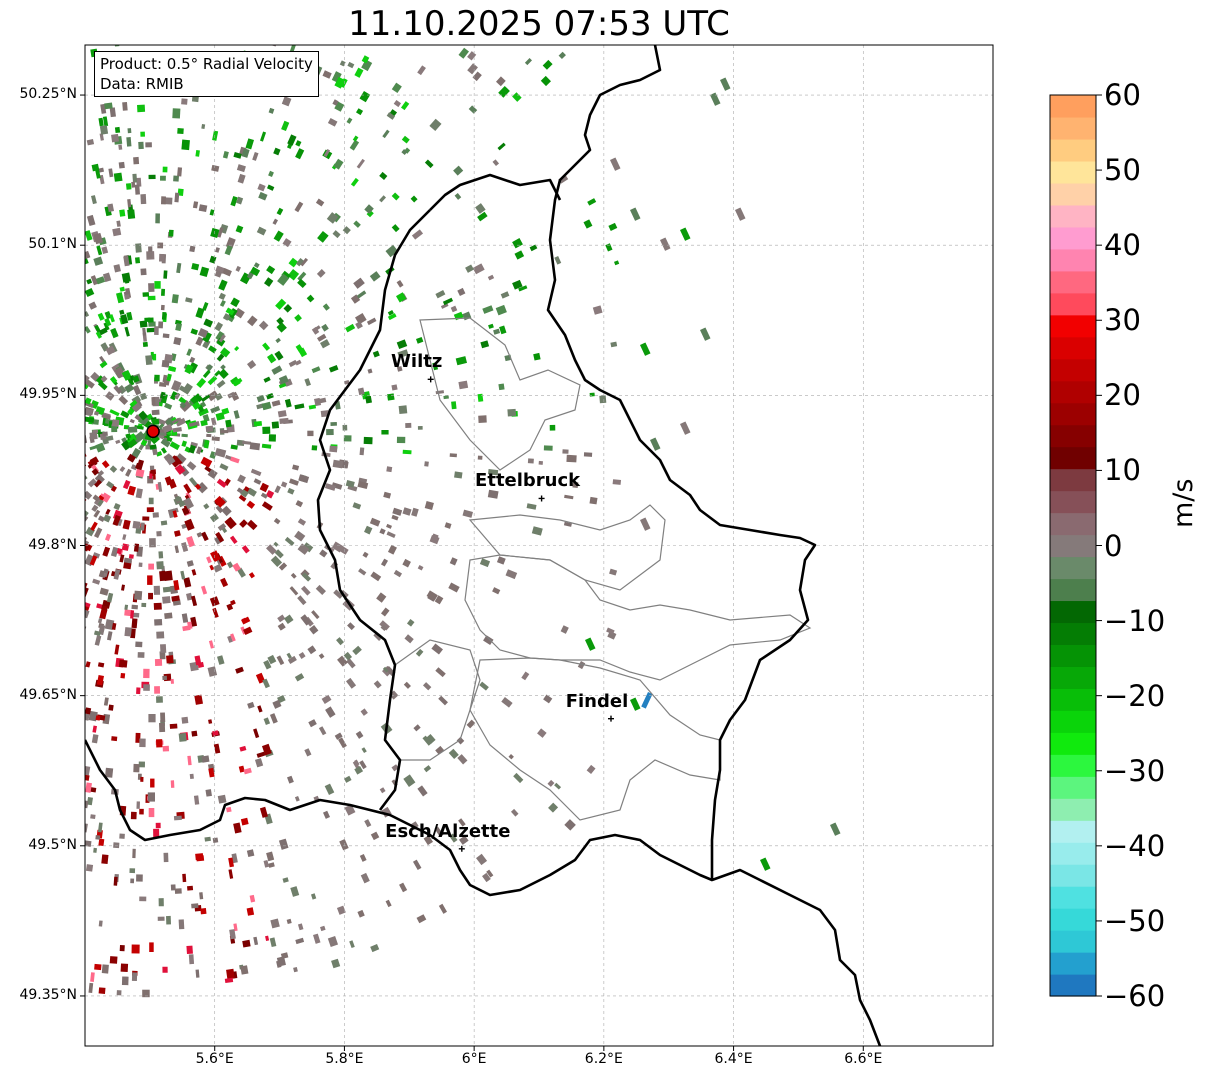 The image size is (1207, 1081). What do you see at coordinates (733, 1059) in the screenshot?
I see `lon-tick-label: 6.4°E` at bounding box center [733, 1059].